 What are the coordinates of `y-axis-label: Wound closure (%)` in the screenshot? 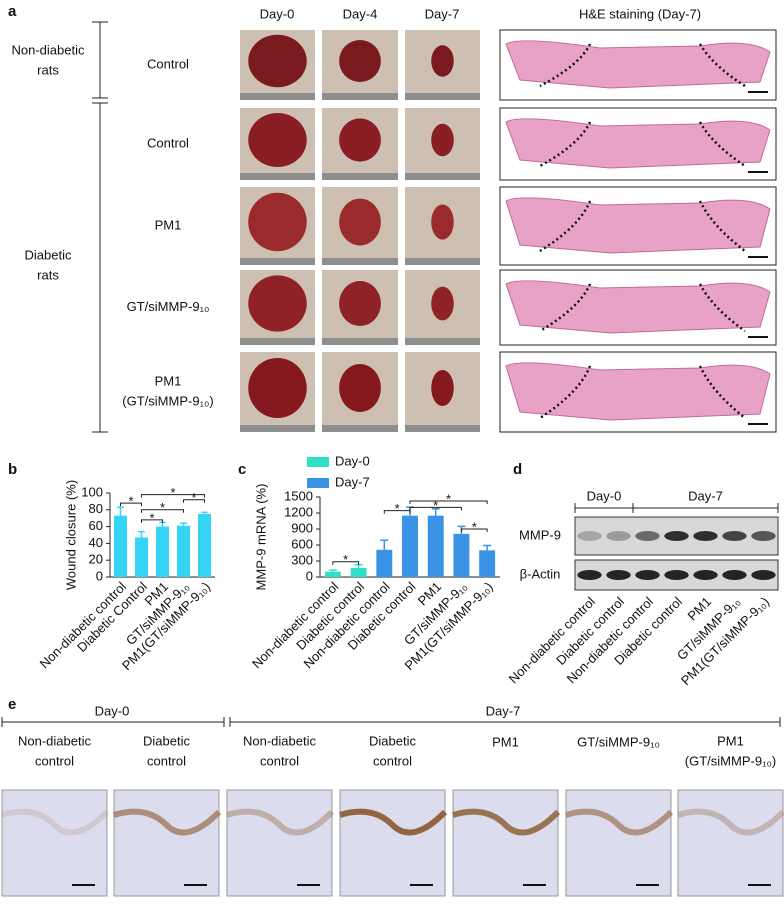 It's located at (70, 535).